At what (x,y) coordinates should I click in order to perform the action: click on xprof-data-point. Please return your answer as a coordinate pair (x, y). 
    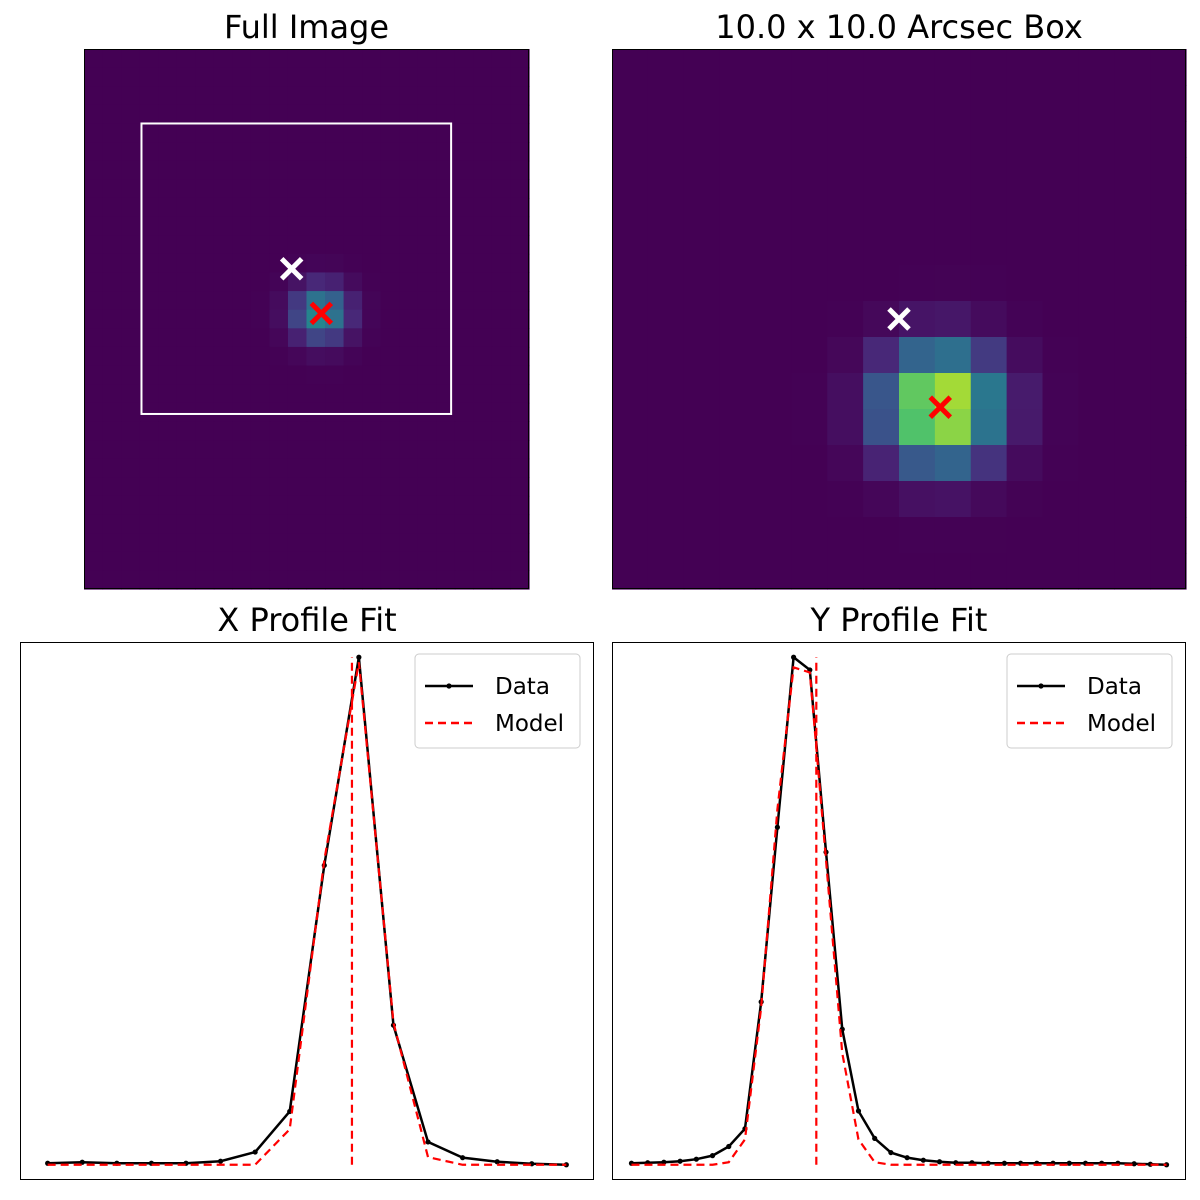
    Looking at the image, I should click on (359, 657).